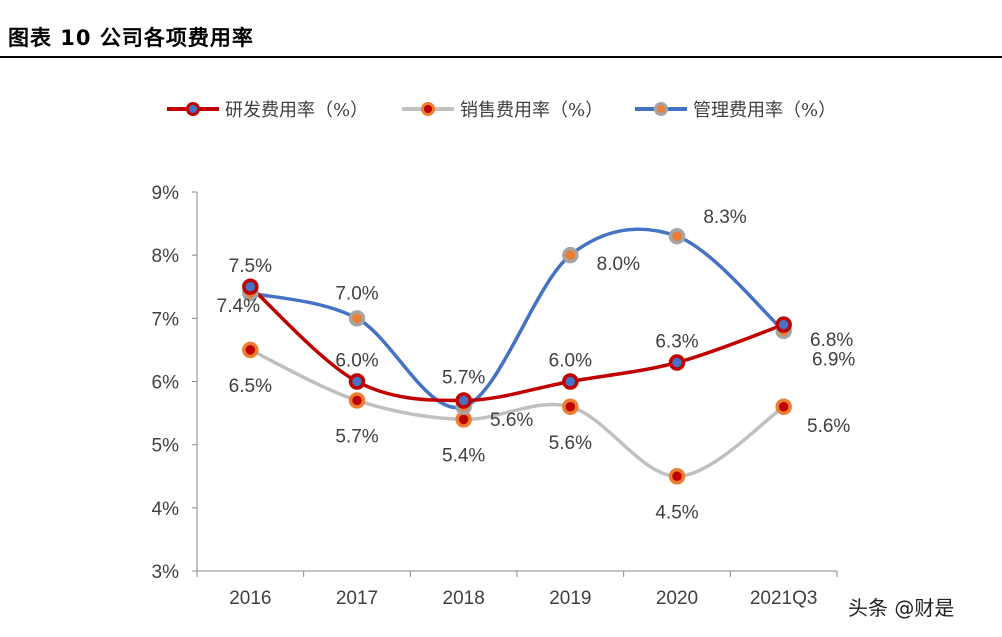 The image size is (1002, 637). Describe the element at coordinates (238, 306) in the screenshot. I see `data-label: 7.4%` at that location.